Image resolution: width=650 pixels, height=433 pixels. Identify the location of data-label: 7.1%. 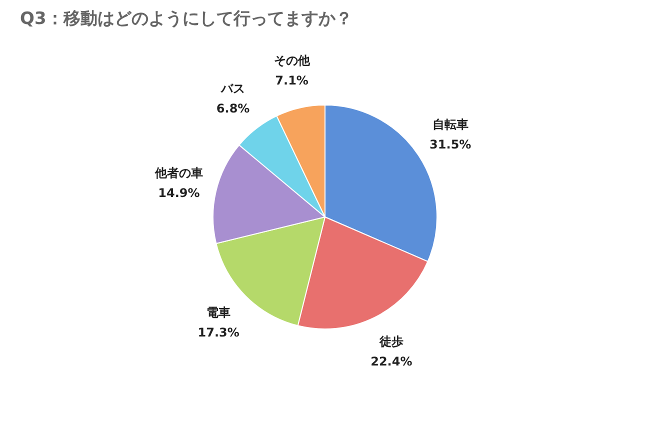
(291, 81).